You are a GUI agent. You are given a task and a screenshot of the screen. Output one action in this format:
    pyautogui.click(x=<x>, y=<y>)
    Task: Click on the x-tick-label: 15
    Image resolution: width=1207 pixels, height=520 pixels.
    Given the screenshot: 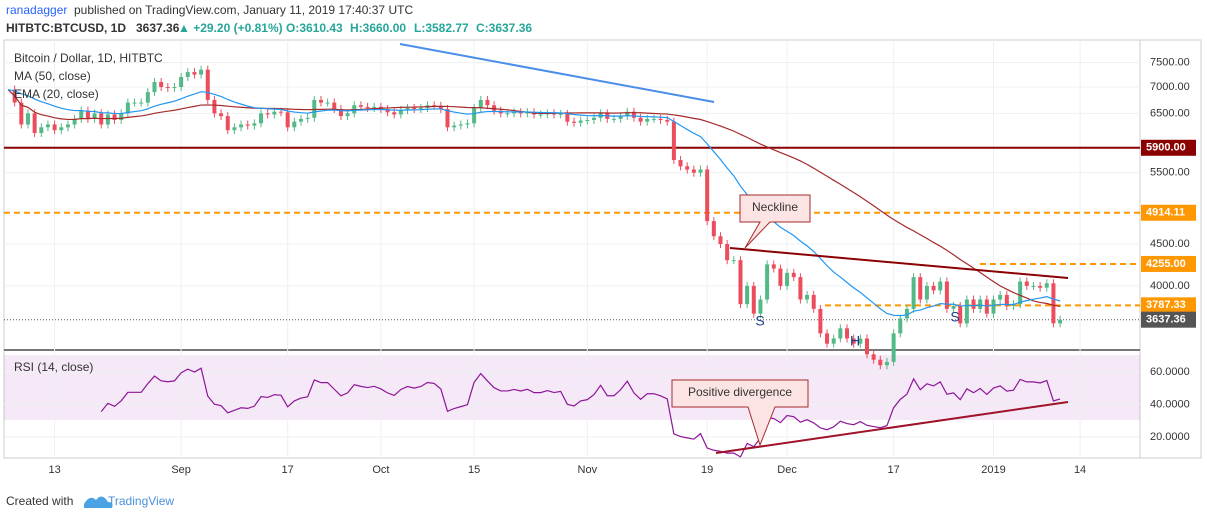 What is the action you would take?
    pyautogui.click(x=474, y=470)
    